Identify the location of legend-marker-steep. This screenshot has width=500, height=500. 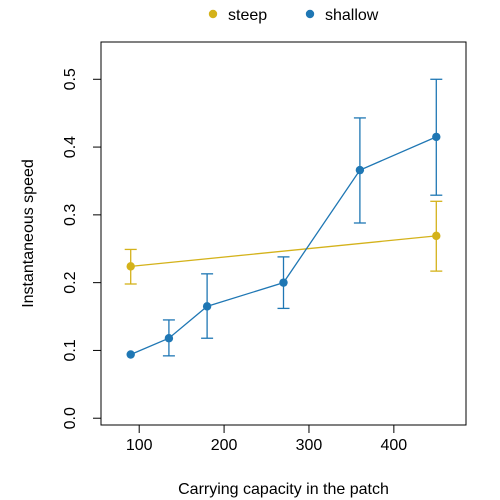
(213, 14).